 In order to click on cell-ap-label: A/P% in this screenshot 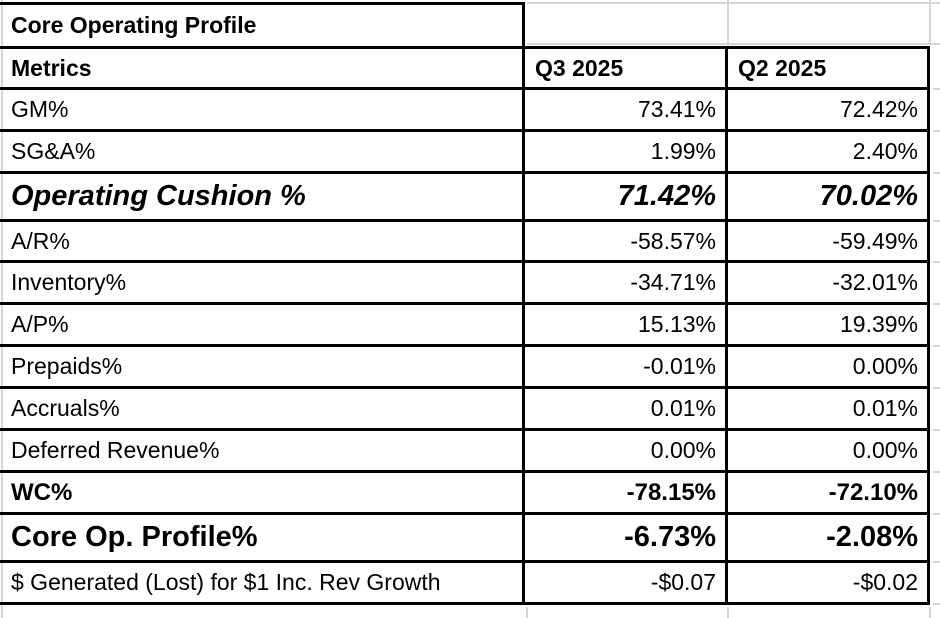, I will do `click(262, 326)`.